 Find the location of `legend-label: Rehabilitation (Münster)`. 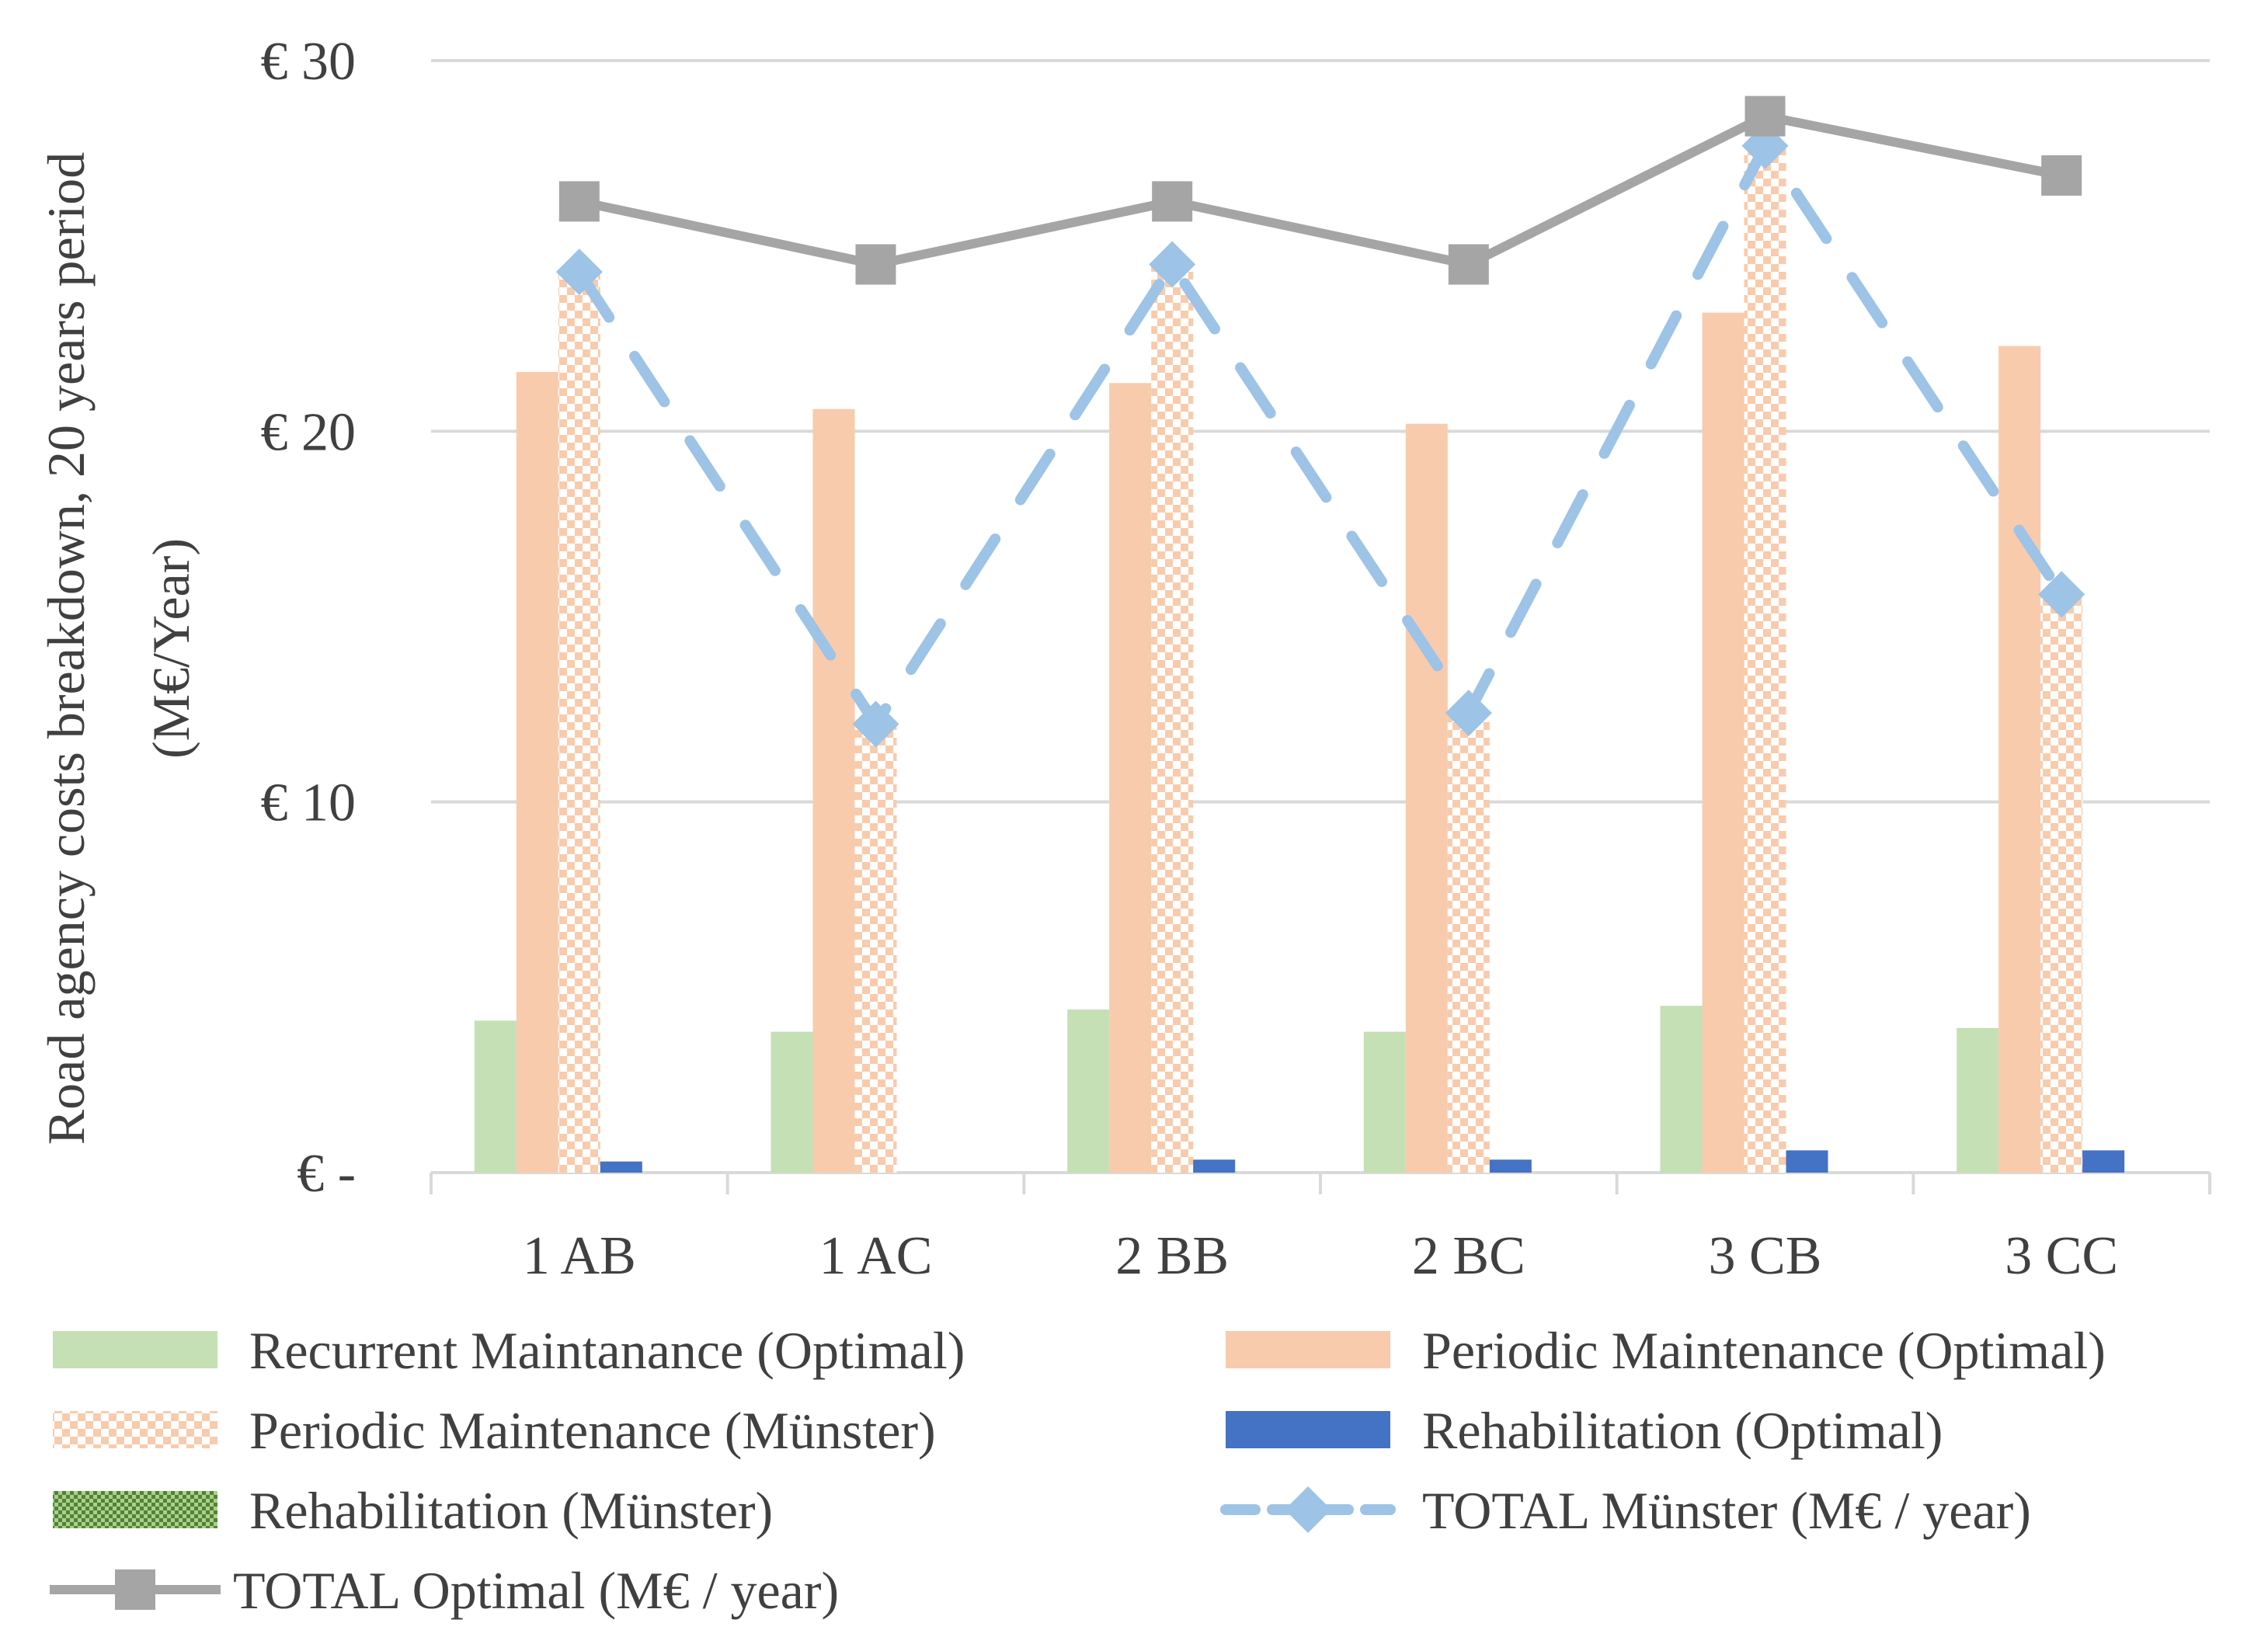

legend-label: Rehabilitation (Münster) is located at coordinates (511, 1511).